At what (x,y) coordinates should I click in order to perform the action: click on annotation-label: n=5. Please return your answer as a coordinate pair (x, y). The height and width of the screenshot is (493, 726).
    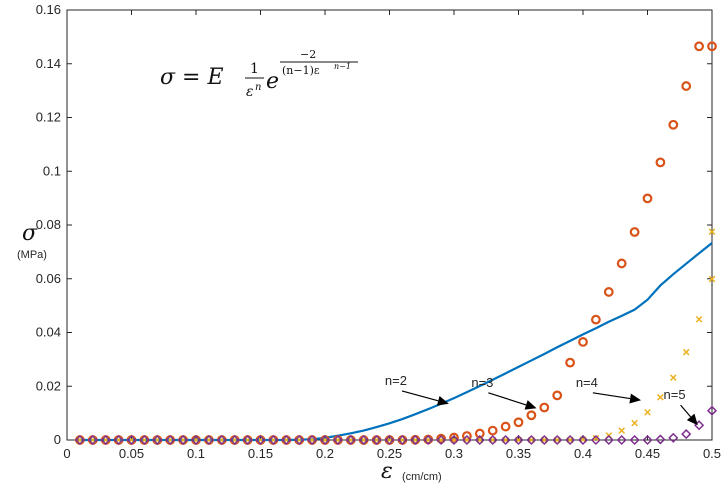
    Looking at the image, I should click on (675, 394).